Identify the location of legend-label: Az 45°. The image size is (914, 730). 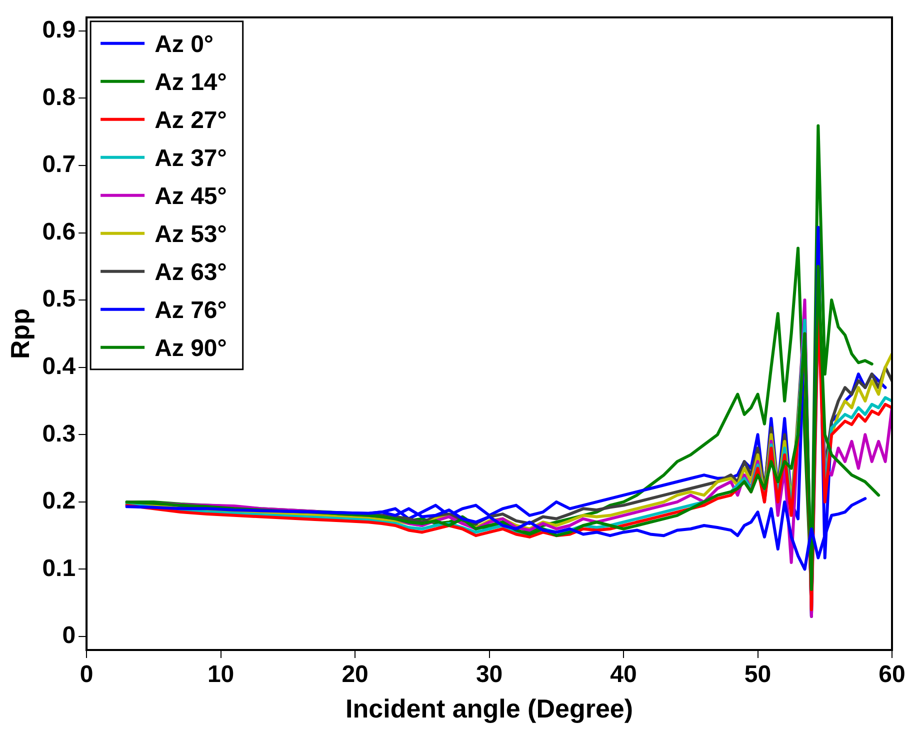
(190, 196).